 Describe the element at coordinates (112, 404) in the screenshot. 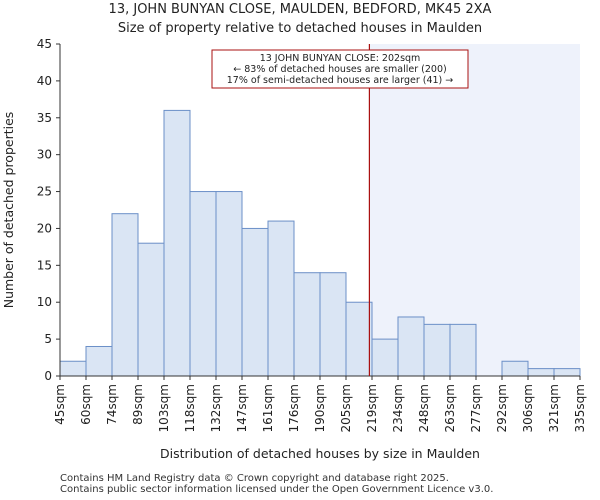

I see `x-tick-label: 74sqm` at that location.